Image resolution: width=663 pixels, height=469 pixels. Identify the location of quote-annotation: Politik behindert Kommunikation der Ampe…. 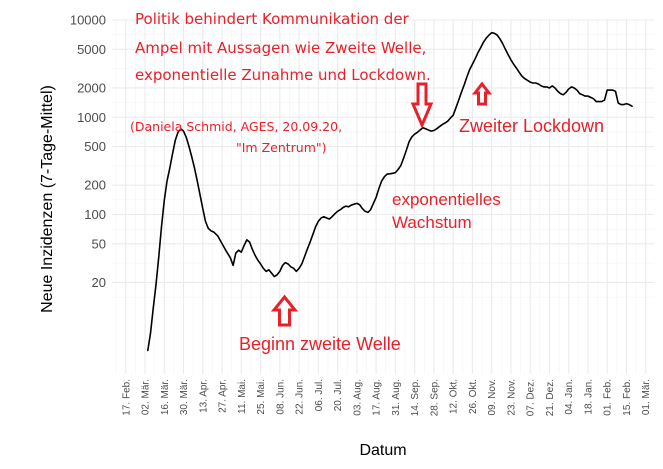
(283, 47).